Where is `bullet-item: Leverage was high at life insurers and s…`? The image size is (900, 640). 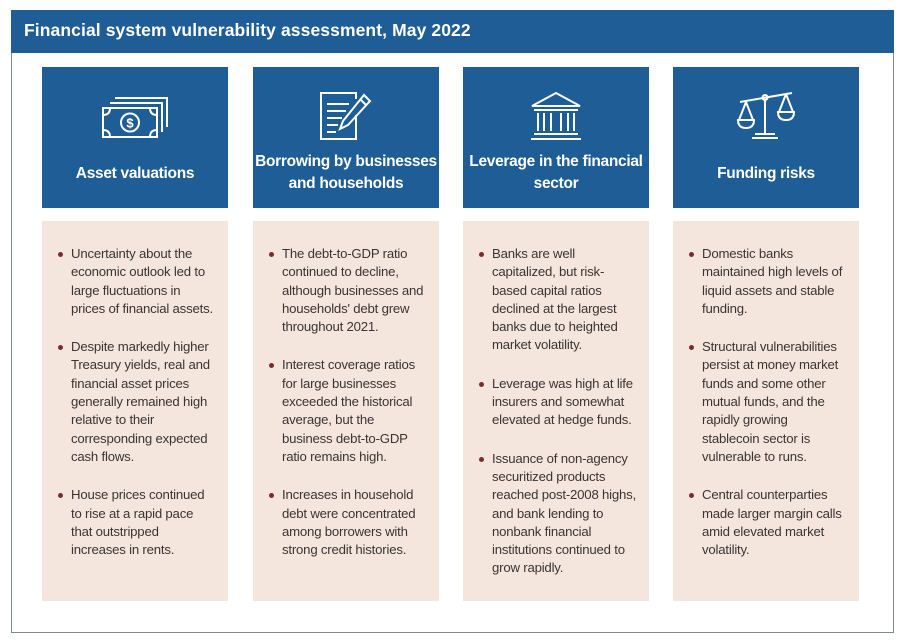 bullet-item: Leverage was high at life insurers and s… is located at coordinates (557, 402).